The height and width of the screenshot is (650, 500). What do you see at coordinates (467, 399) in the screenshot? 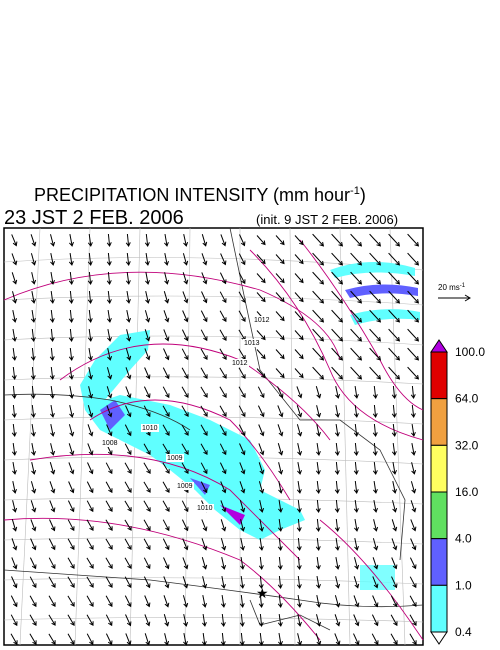
I see `colorbar-label: 64.0` at bounding box center [467, 399].